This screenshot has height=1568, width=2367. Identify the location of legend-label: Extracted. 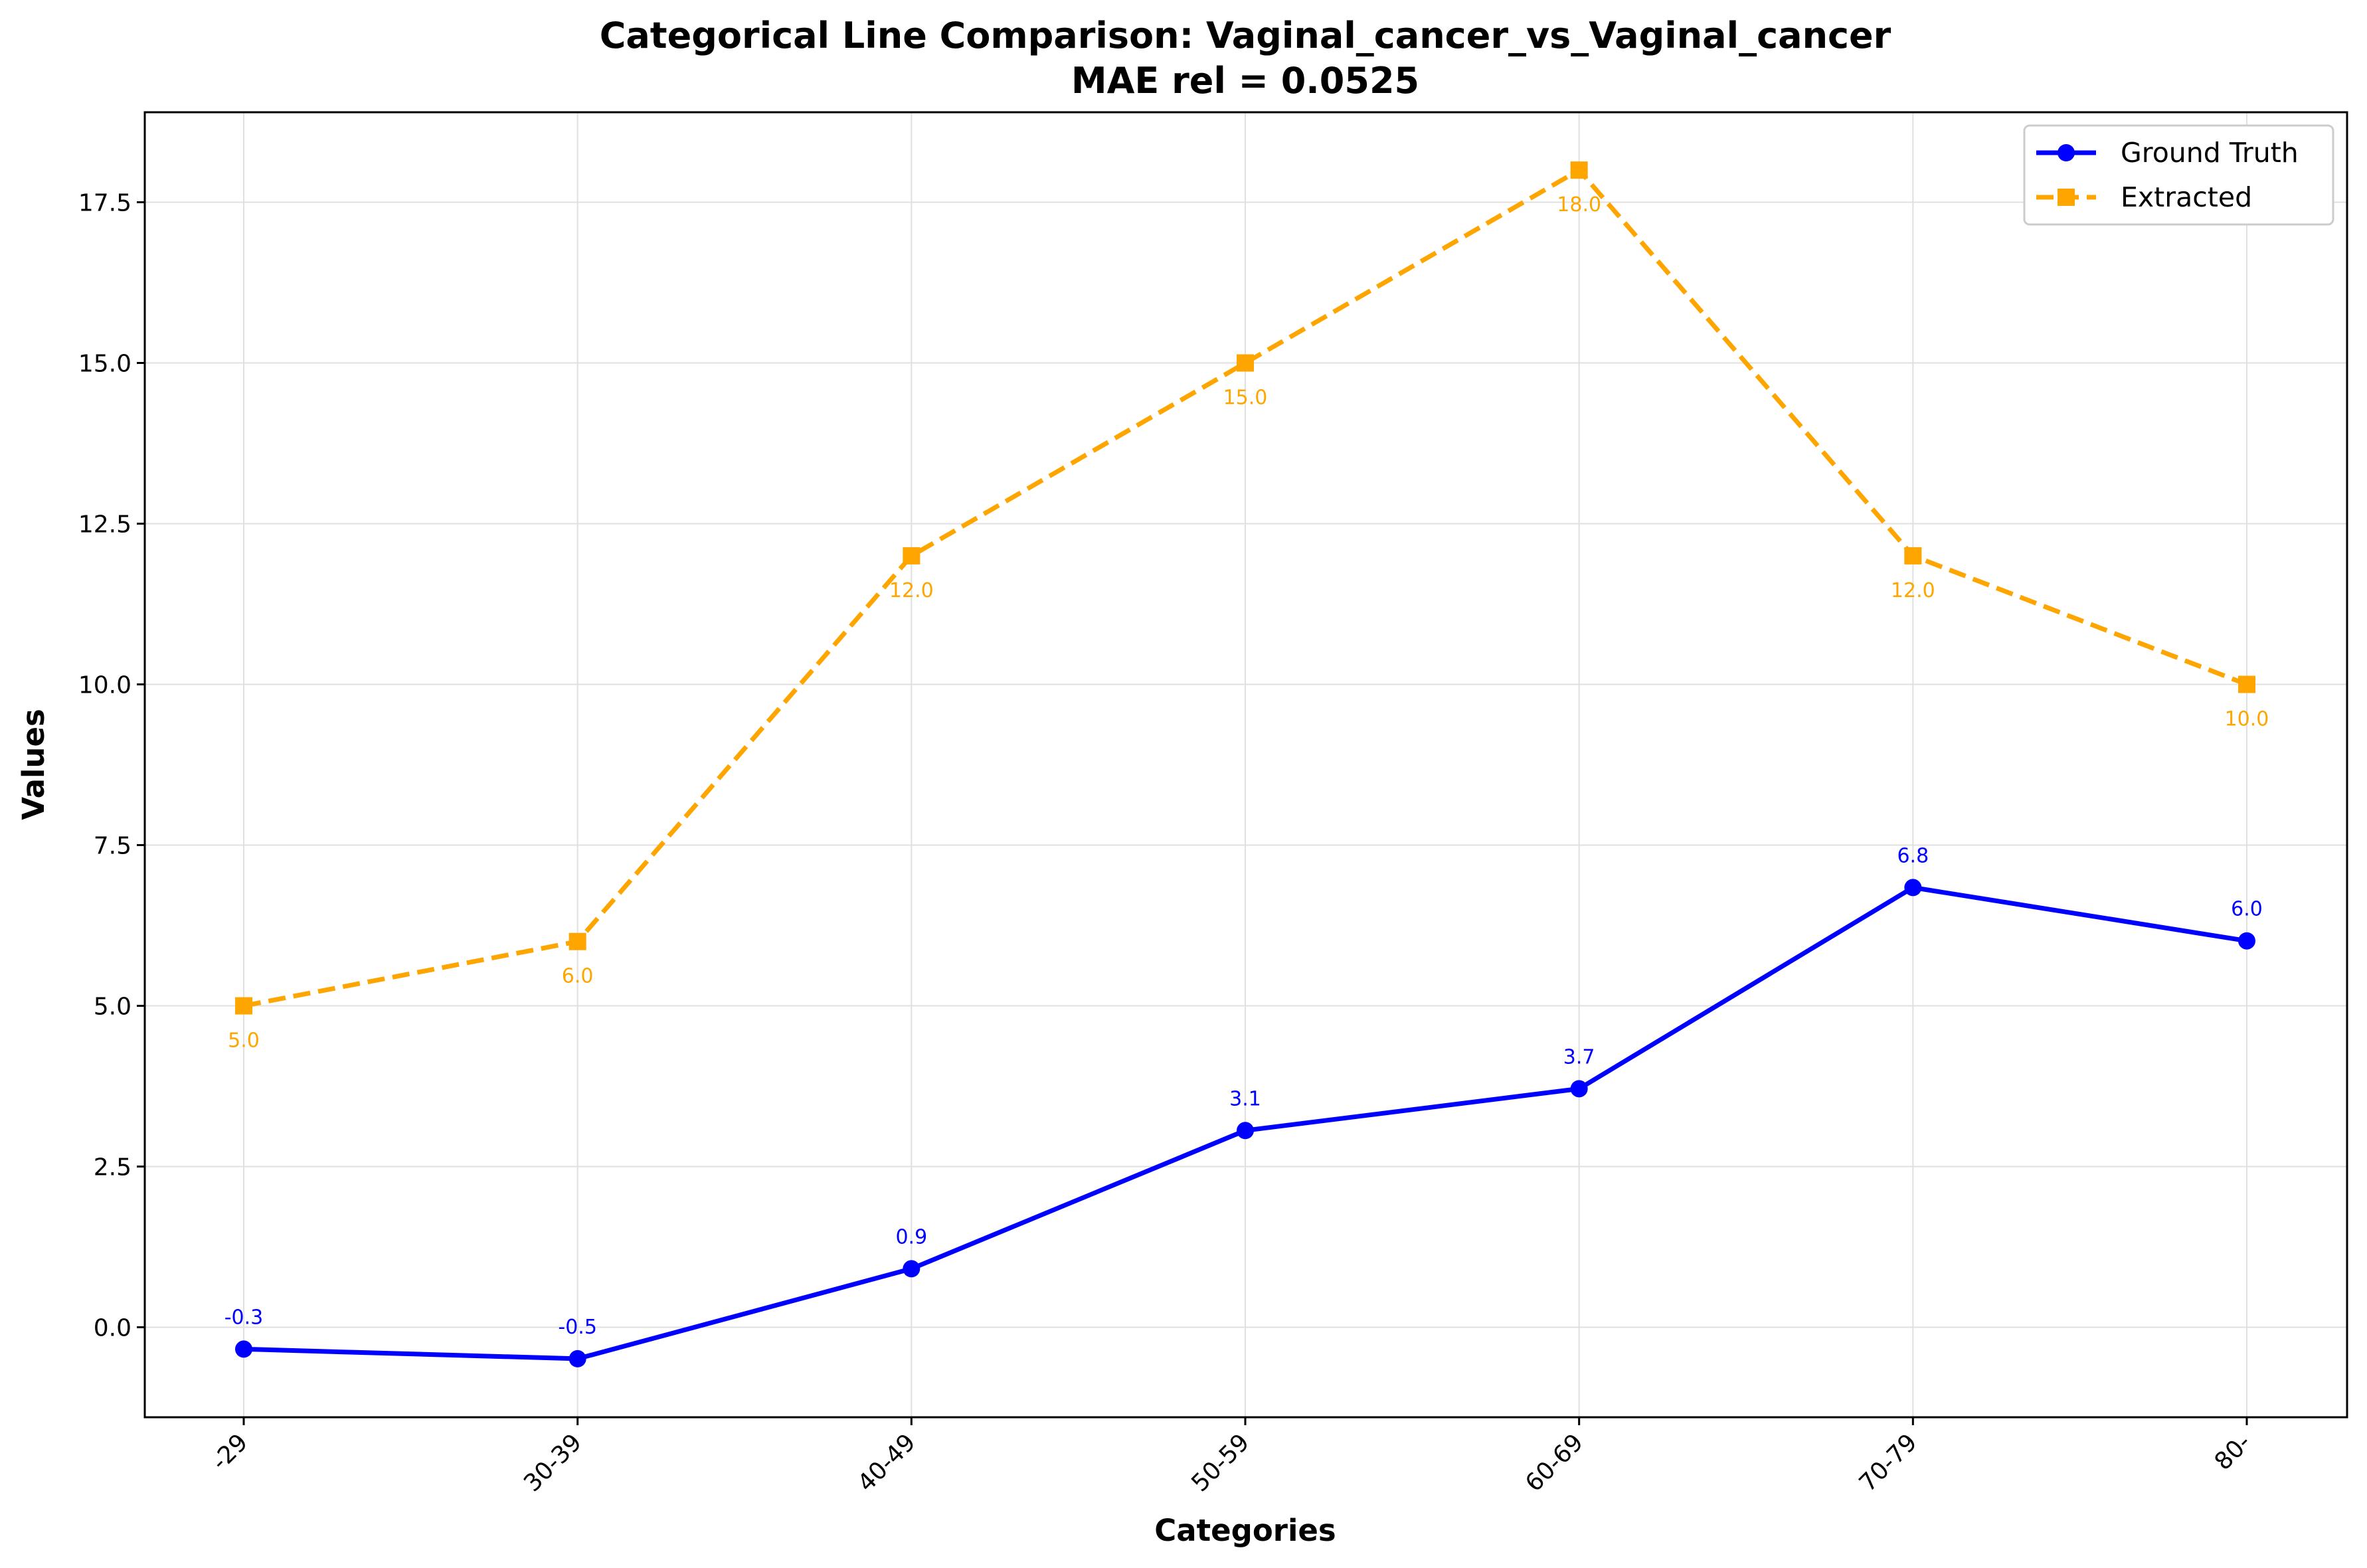
(2186, 197).